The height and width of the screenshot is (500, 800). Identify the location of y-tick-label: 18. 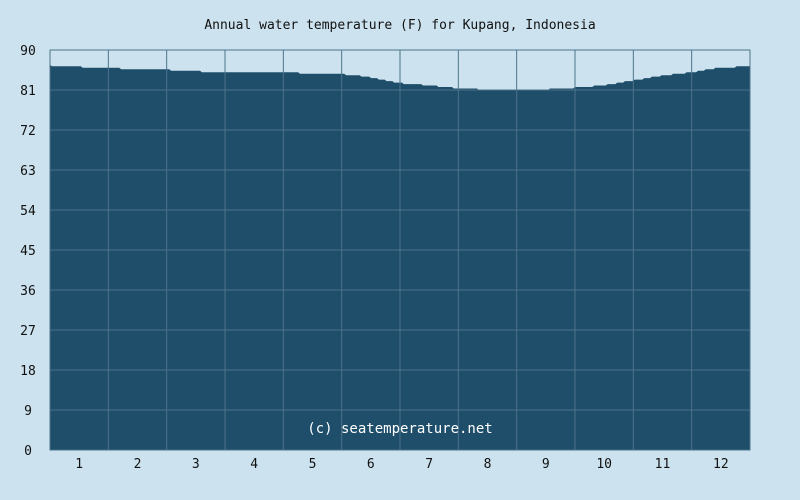
(28, 371).